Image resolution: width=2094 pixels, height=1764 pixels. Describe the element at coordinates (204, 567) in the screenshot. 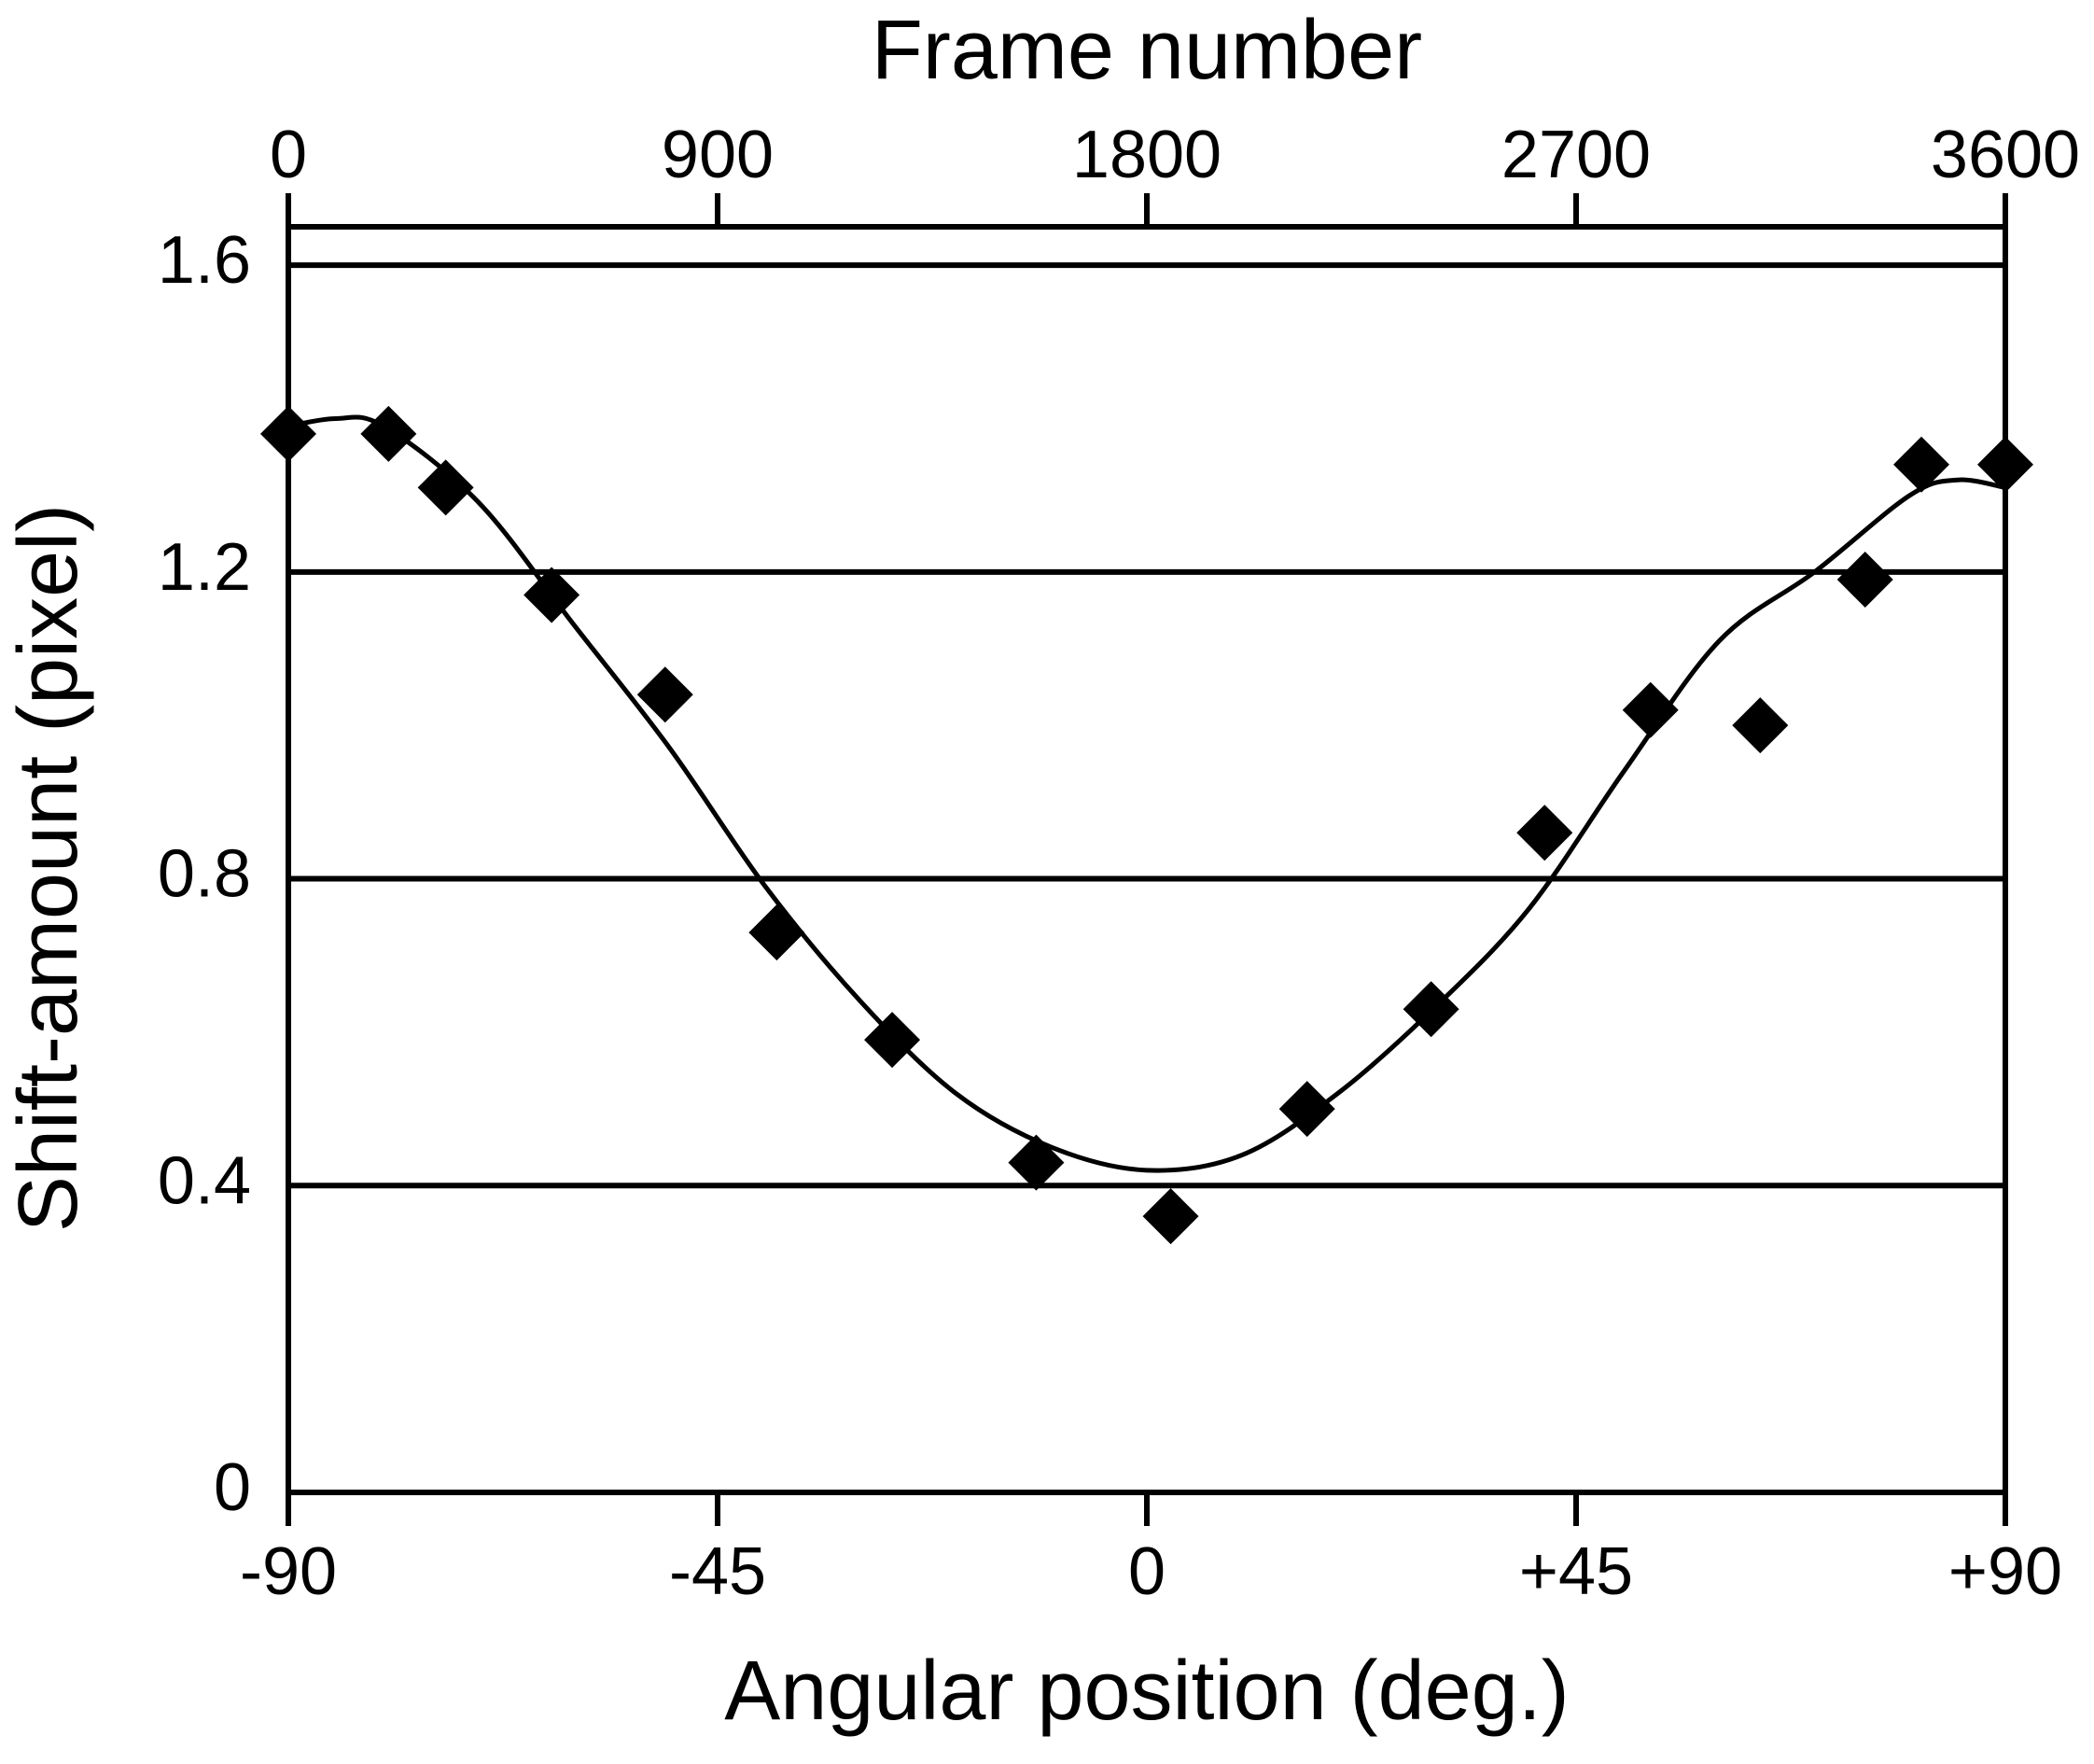

I see `y-tick-label: 1.2` at that location.